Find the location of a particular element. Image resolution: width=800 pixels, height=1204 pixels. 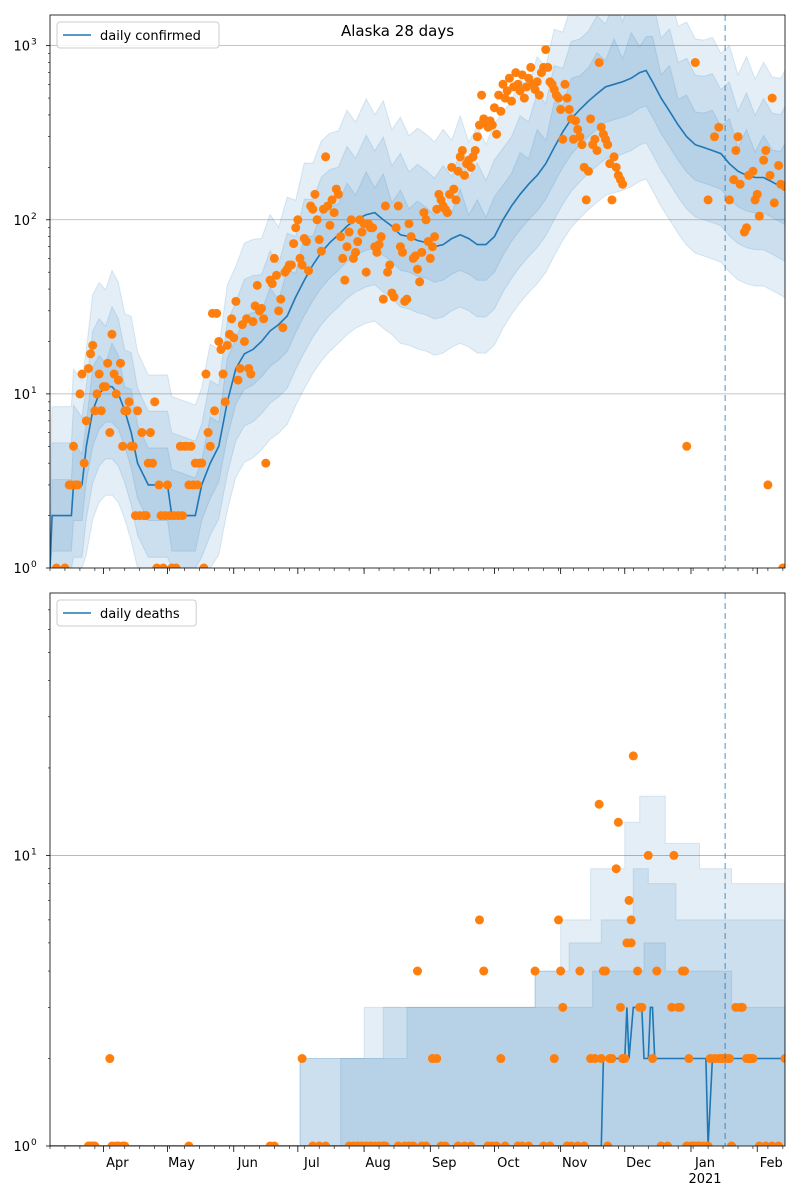

x-tick-label: Aug is located at coordinates (377, 1163).